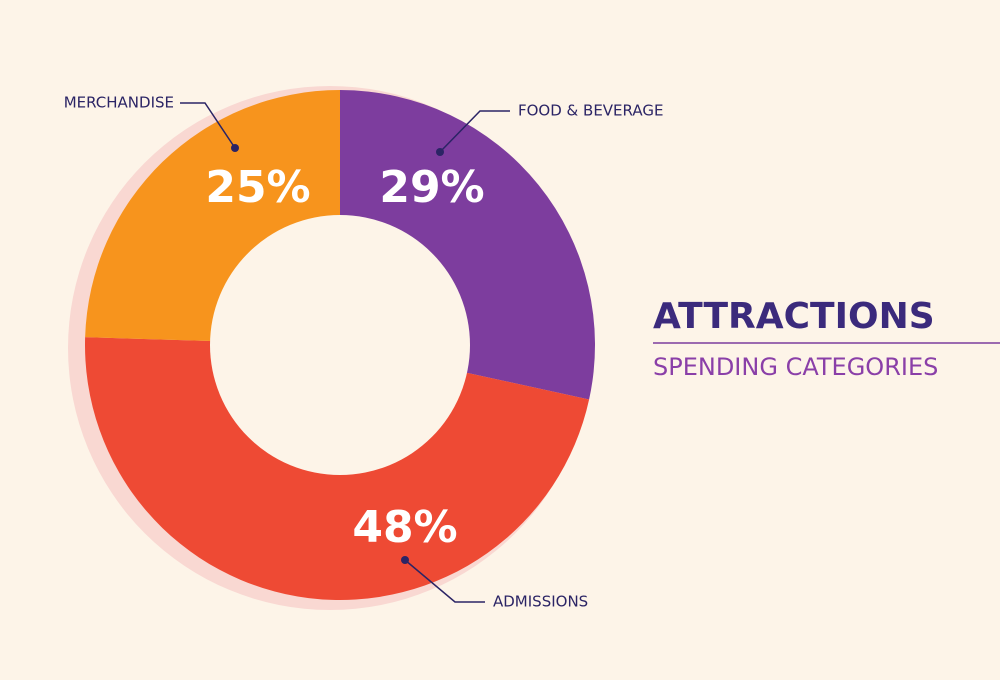 Image resolution: width=1000 pixels, height=680 pixels. Describe the element at coordinates (590, 111) in the screenshot. I see `category-label: FOOD & BEVERAGE` at that location.